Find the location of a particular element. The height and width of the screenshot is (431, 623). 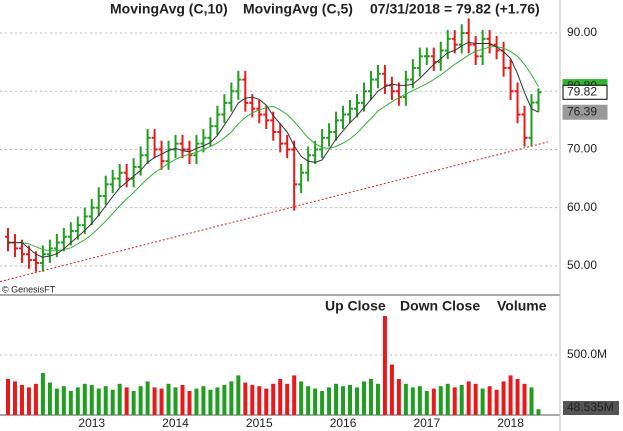

y-tick-label: 90.00 is located at coordinates (582, 32).